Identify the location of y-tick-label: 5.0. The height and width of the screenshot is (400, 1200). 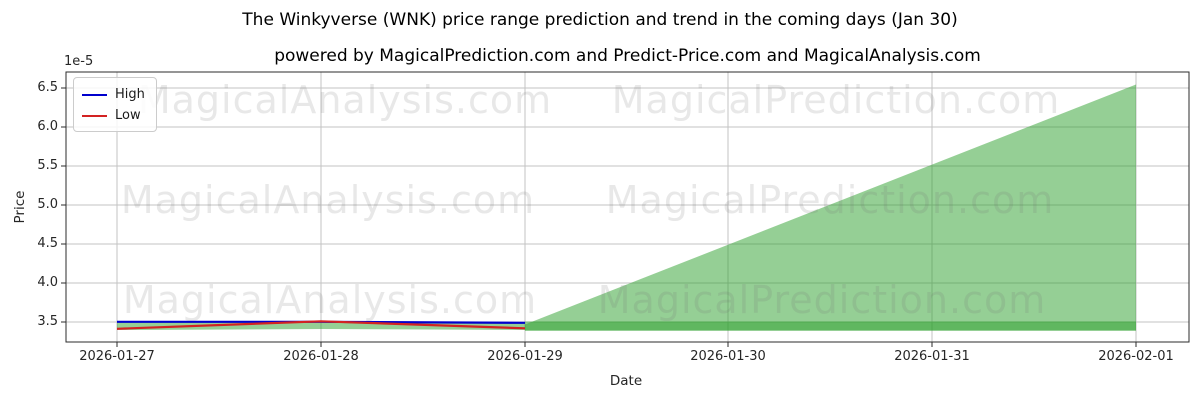
(47, 204).